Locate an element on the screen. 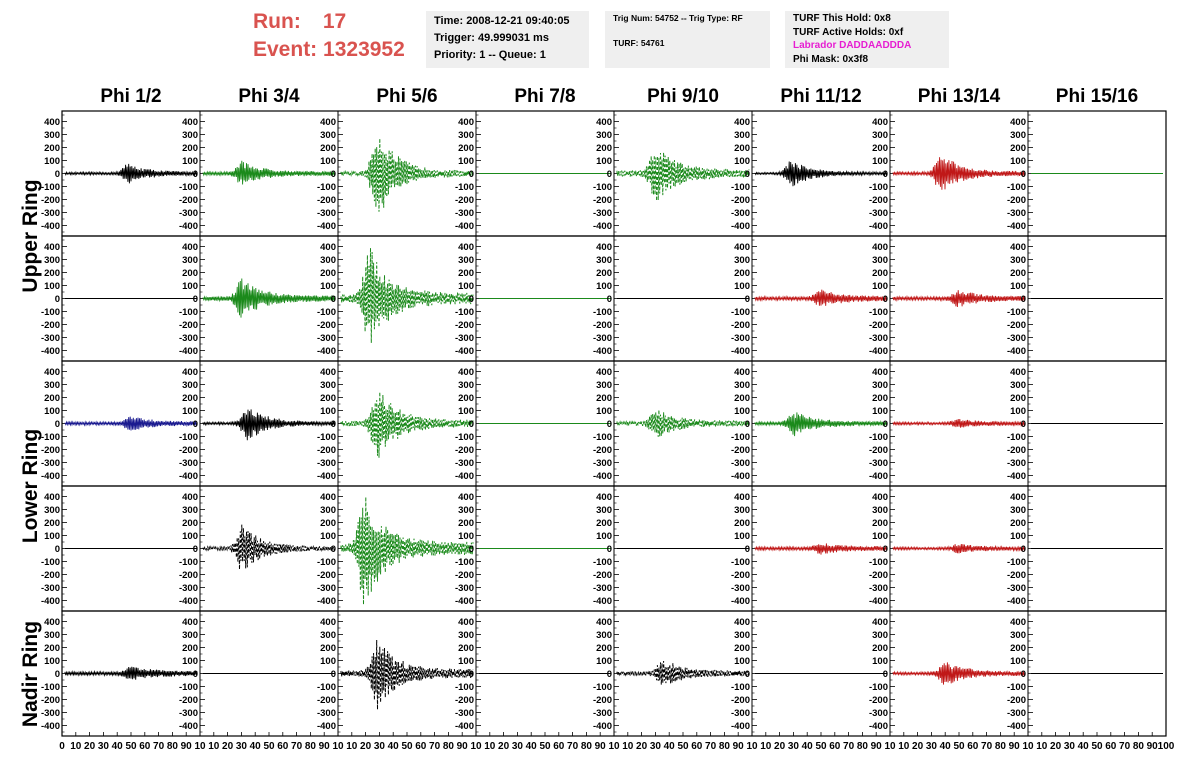  x-tick-label: 80 is located at coordinates (863, 746).